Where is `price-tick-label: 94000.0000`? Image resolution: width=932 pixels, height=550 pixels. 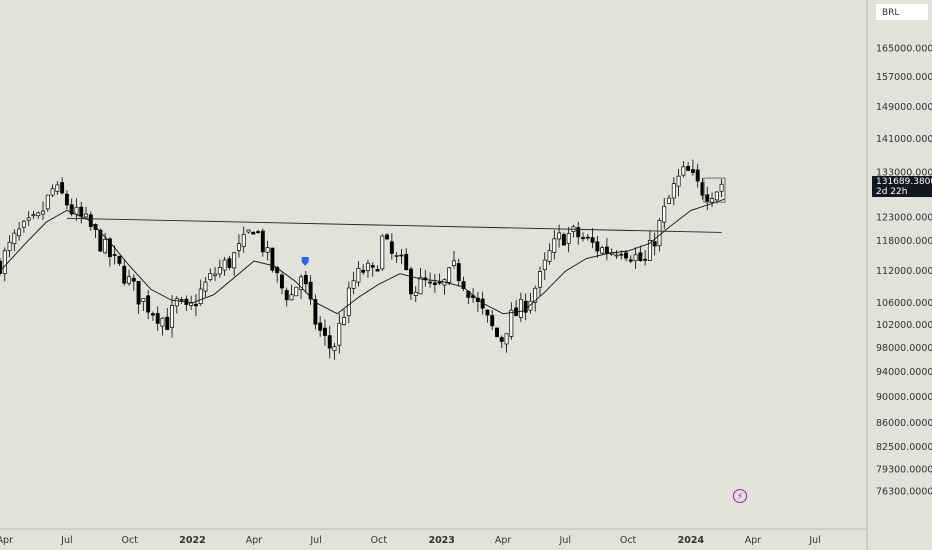 price-tick-label: 94000.0000 is located at coordinates (904, 372).